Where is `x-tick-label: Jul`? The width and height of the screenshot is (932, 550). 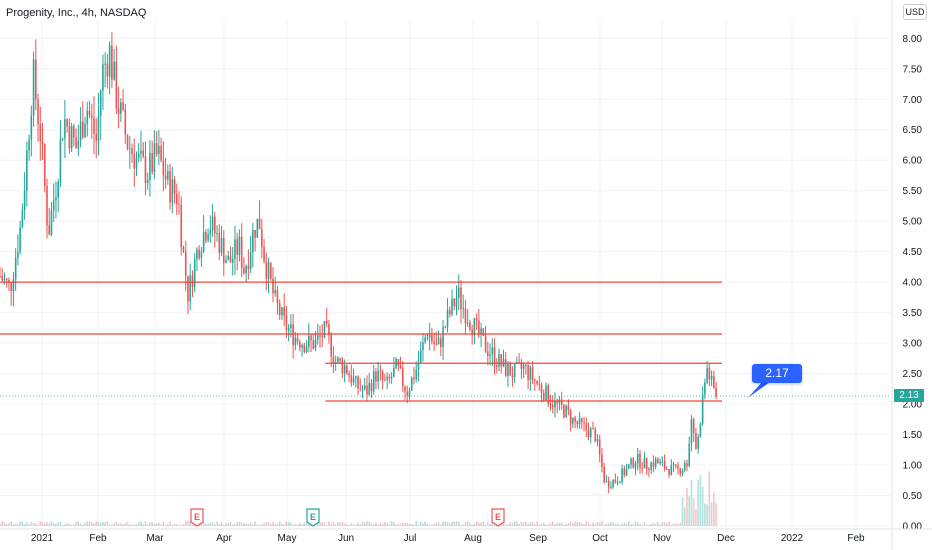
x-tick-label: Jul is located at coordinates (410, 538).